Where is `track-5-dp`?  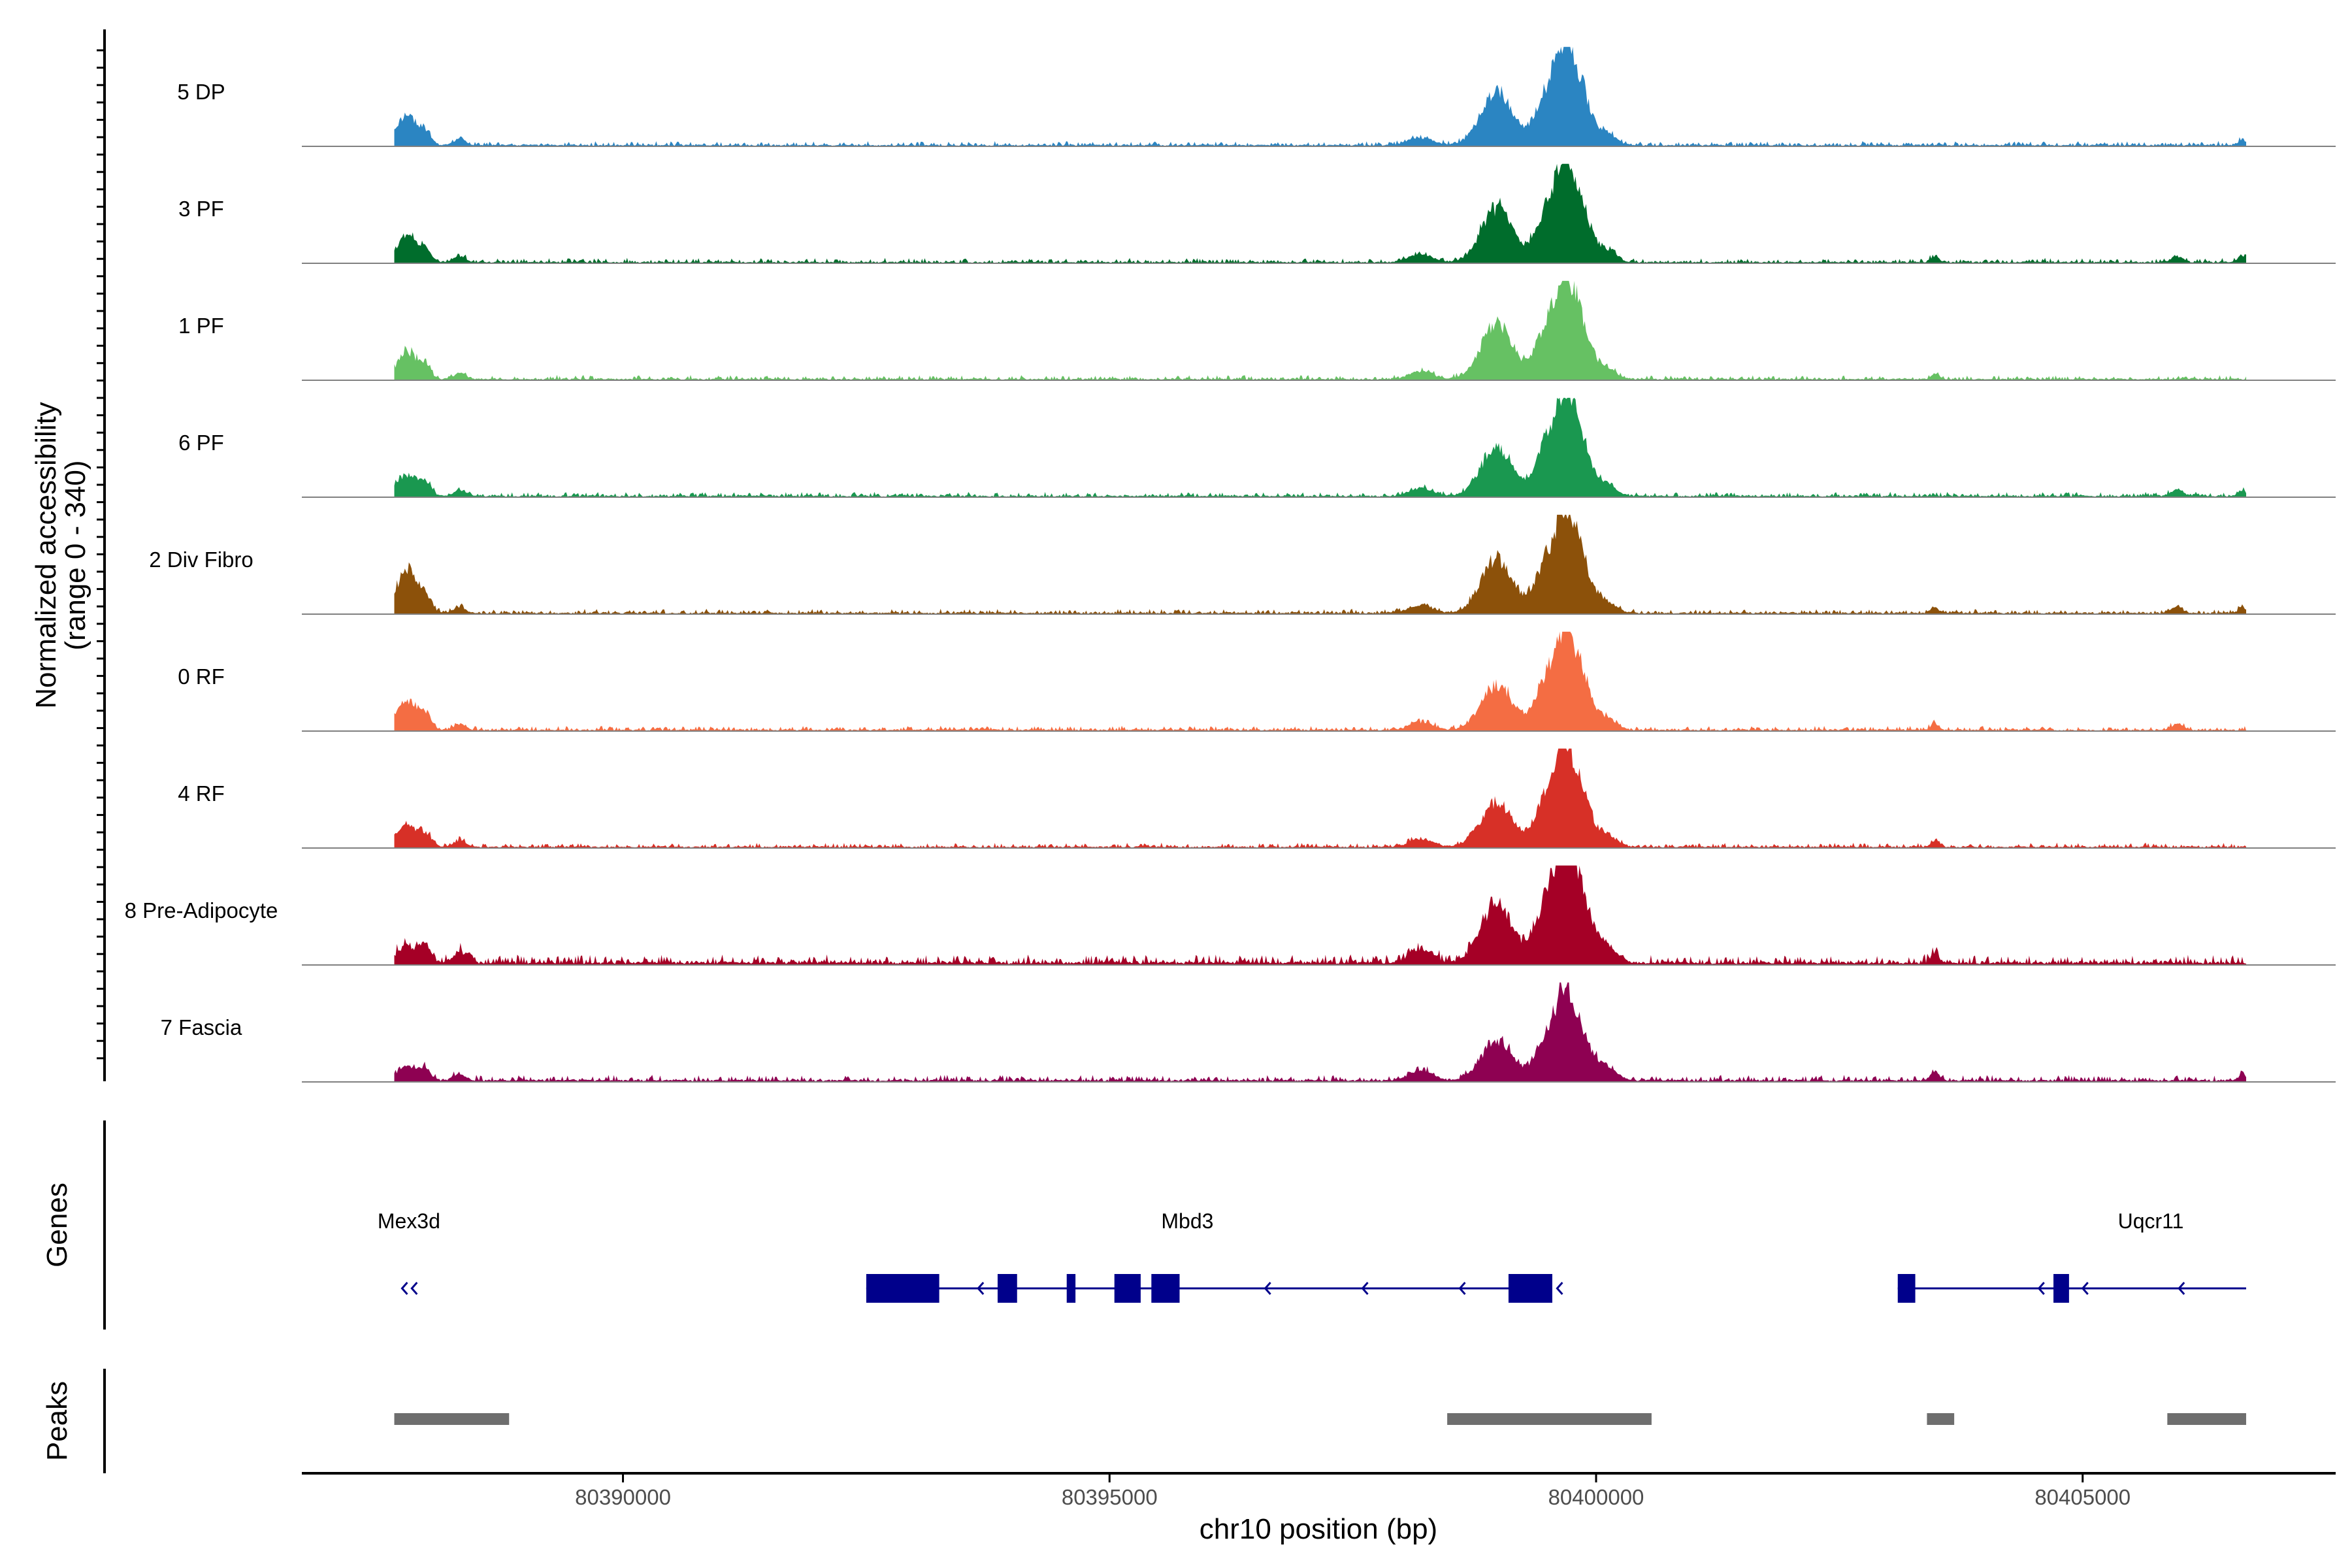
track-5-dp is located at coordinates (1319, 96).